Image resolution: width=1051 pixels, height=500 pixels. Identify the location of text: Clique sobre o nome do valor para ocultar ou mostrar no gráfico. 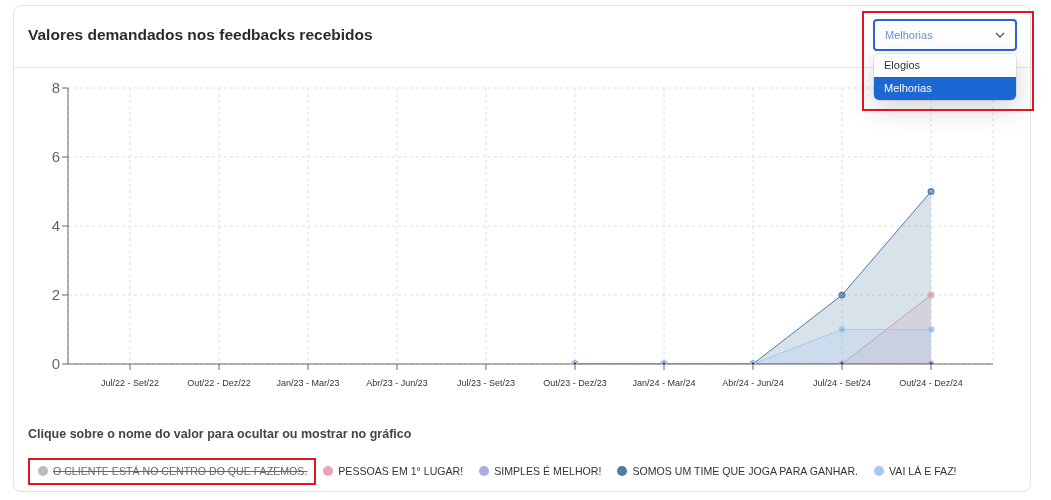
(220, 434).